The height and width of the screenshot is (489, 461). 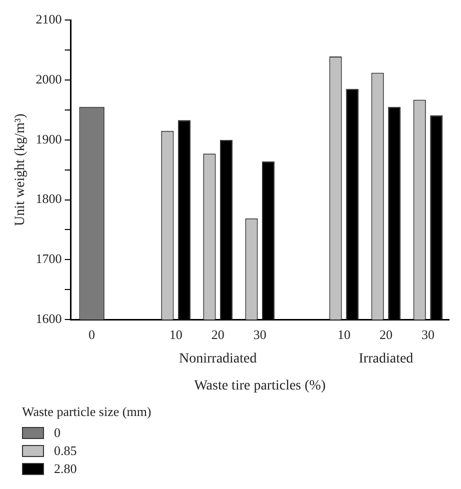 What do you see at coordinates (49, 198) in the screenshot?
I see `y-tick-label: 1800` at bounding box center [49, 198].